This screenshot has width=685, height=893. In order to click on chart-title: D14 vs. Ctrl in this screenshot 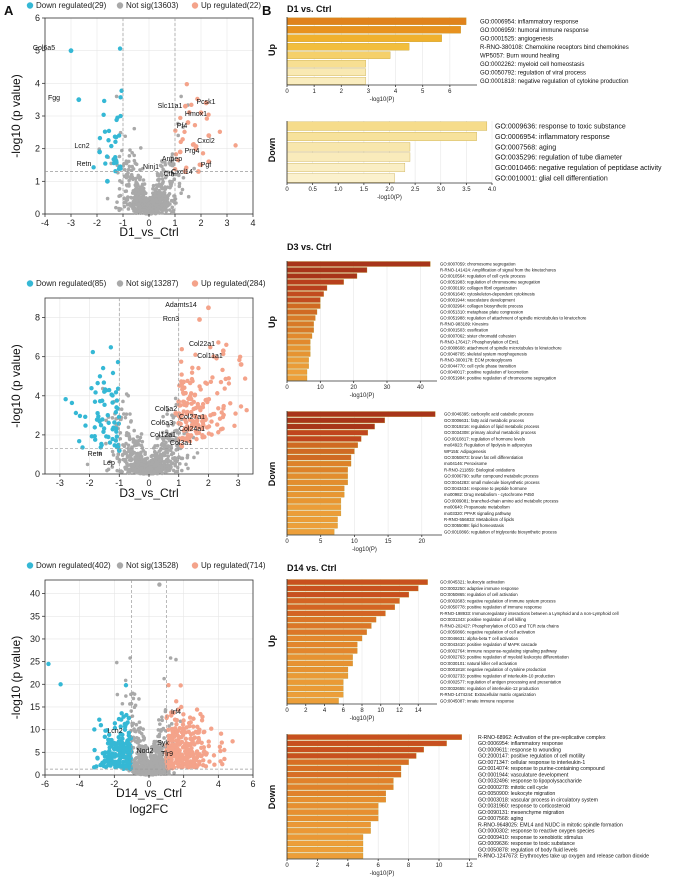, I will do `click(312, 568)`.